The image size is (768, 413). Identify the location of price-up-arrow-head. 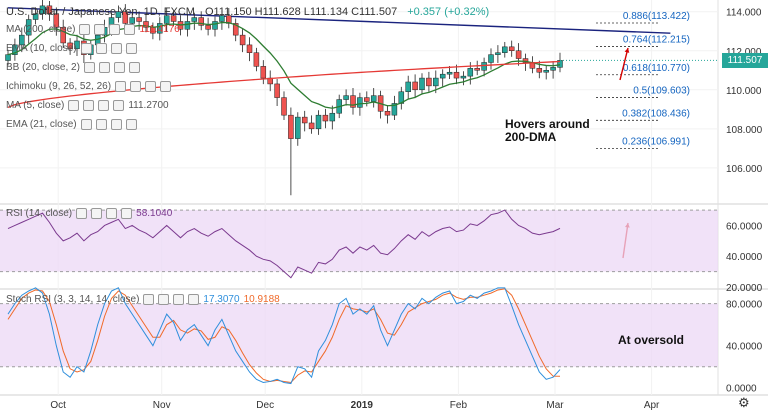
(627, 50).